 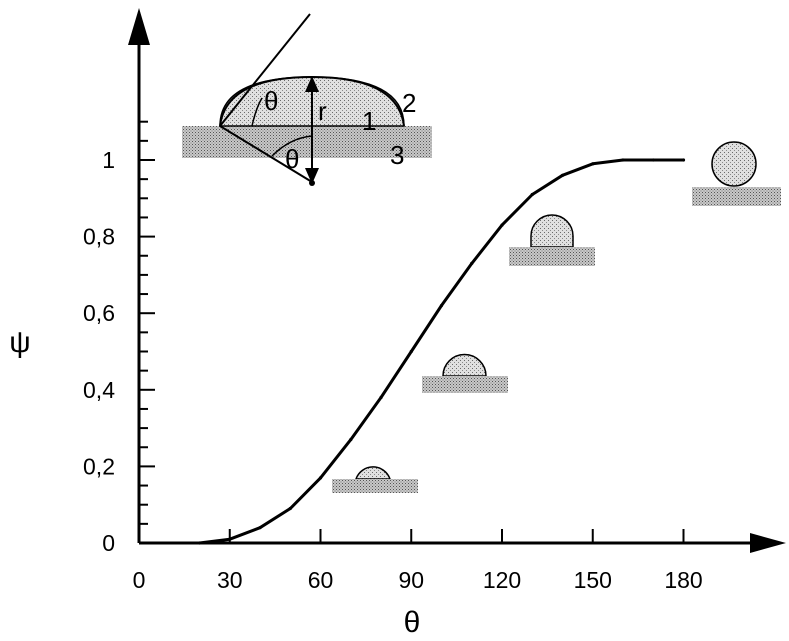 What do you see at coordinates (265, 70) in the screenshot?
I see `inset-tangent-line` at bounding box center [265, 70].